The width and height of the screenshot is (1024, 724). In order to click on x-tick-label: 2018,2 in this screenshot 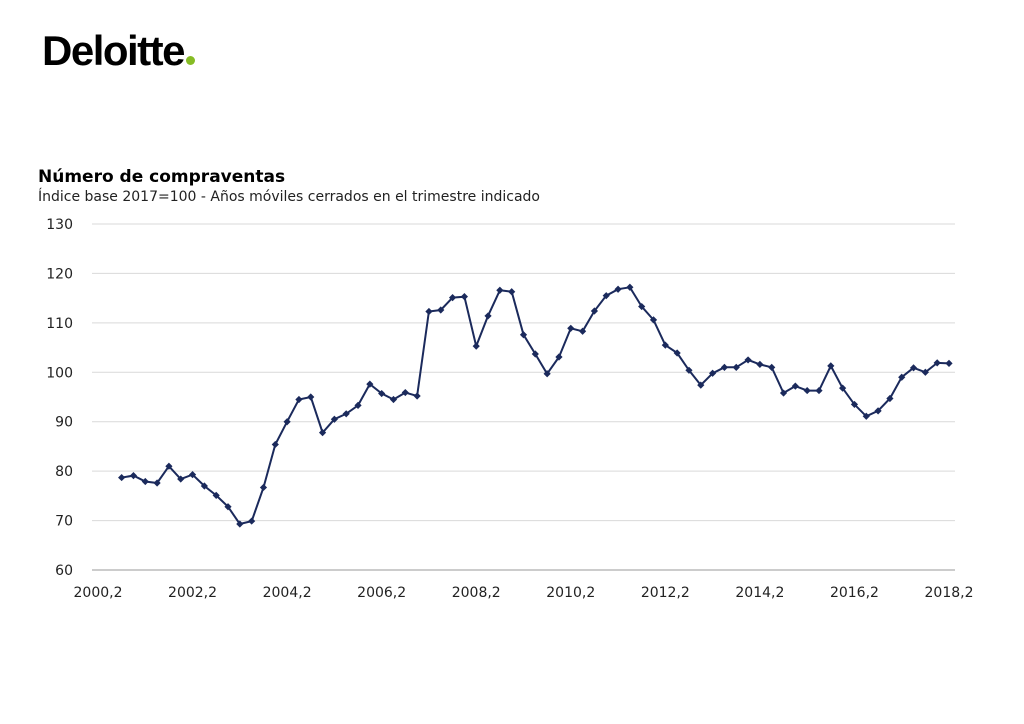, I will do `click(949, 593)`.